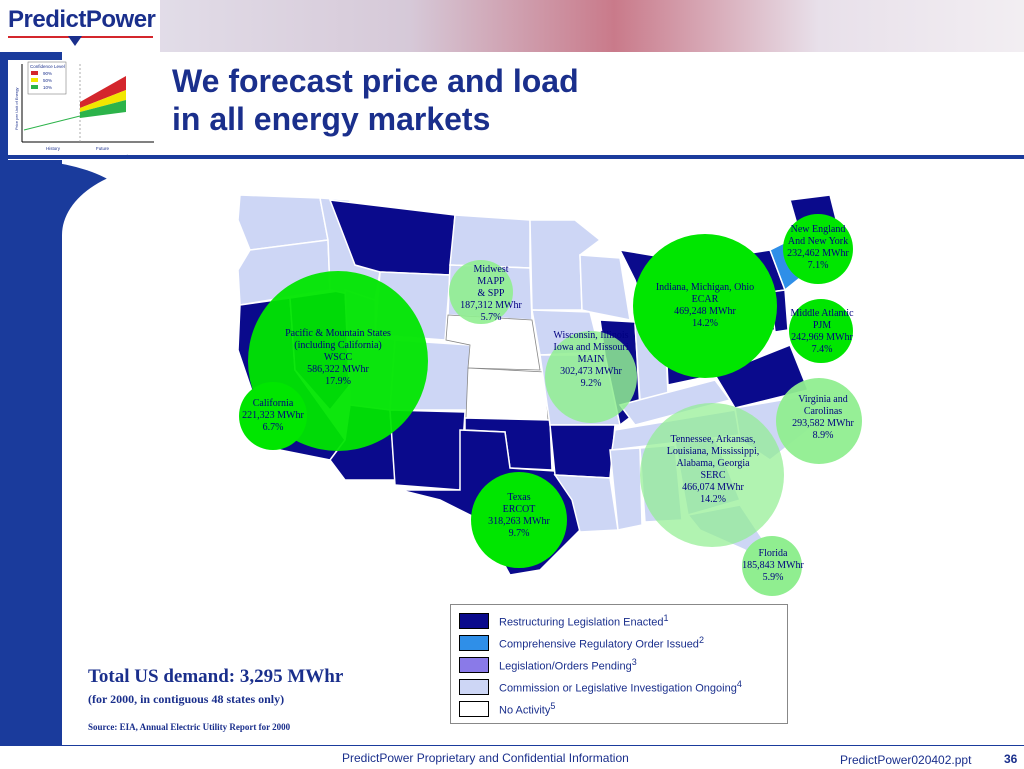 The image size is (1024, 769). What do you see at coordinates (626, 489) in the screenshot?
I see `map-state-mississippi` at bounding box center [626, 489].